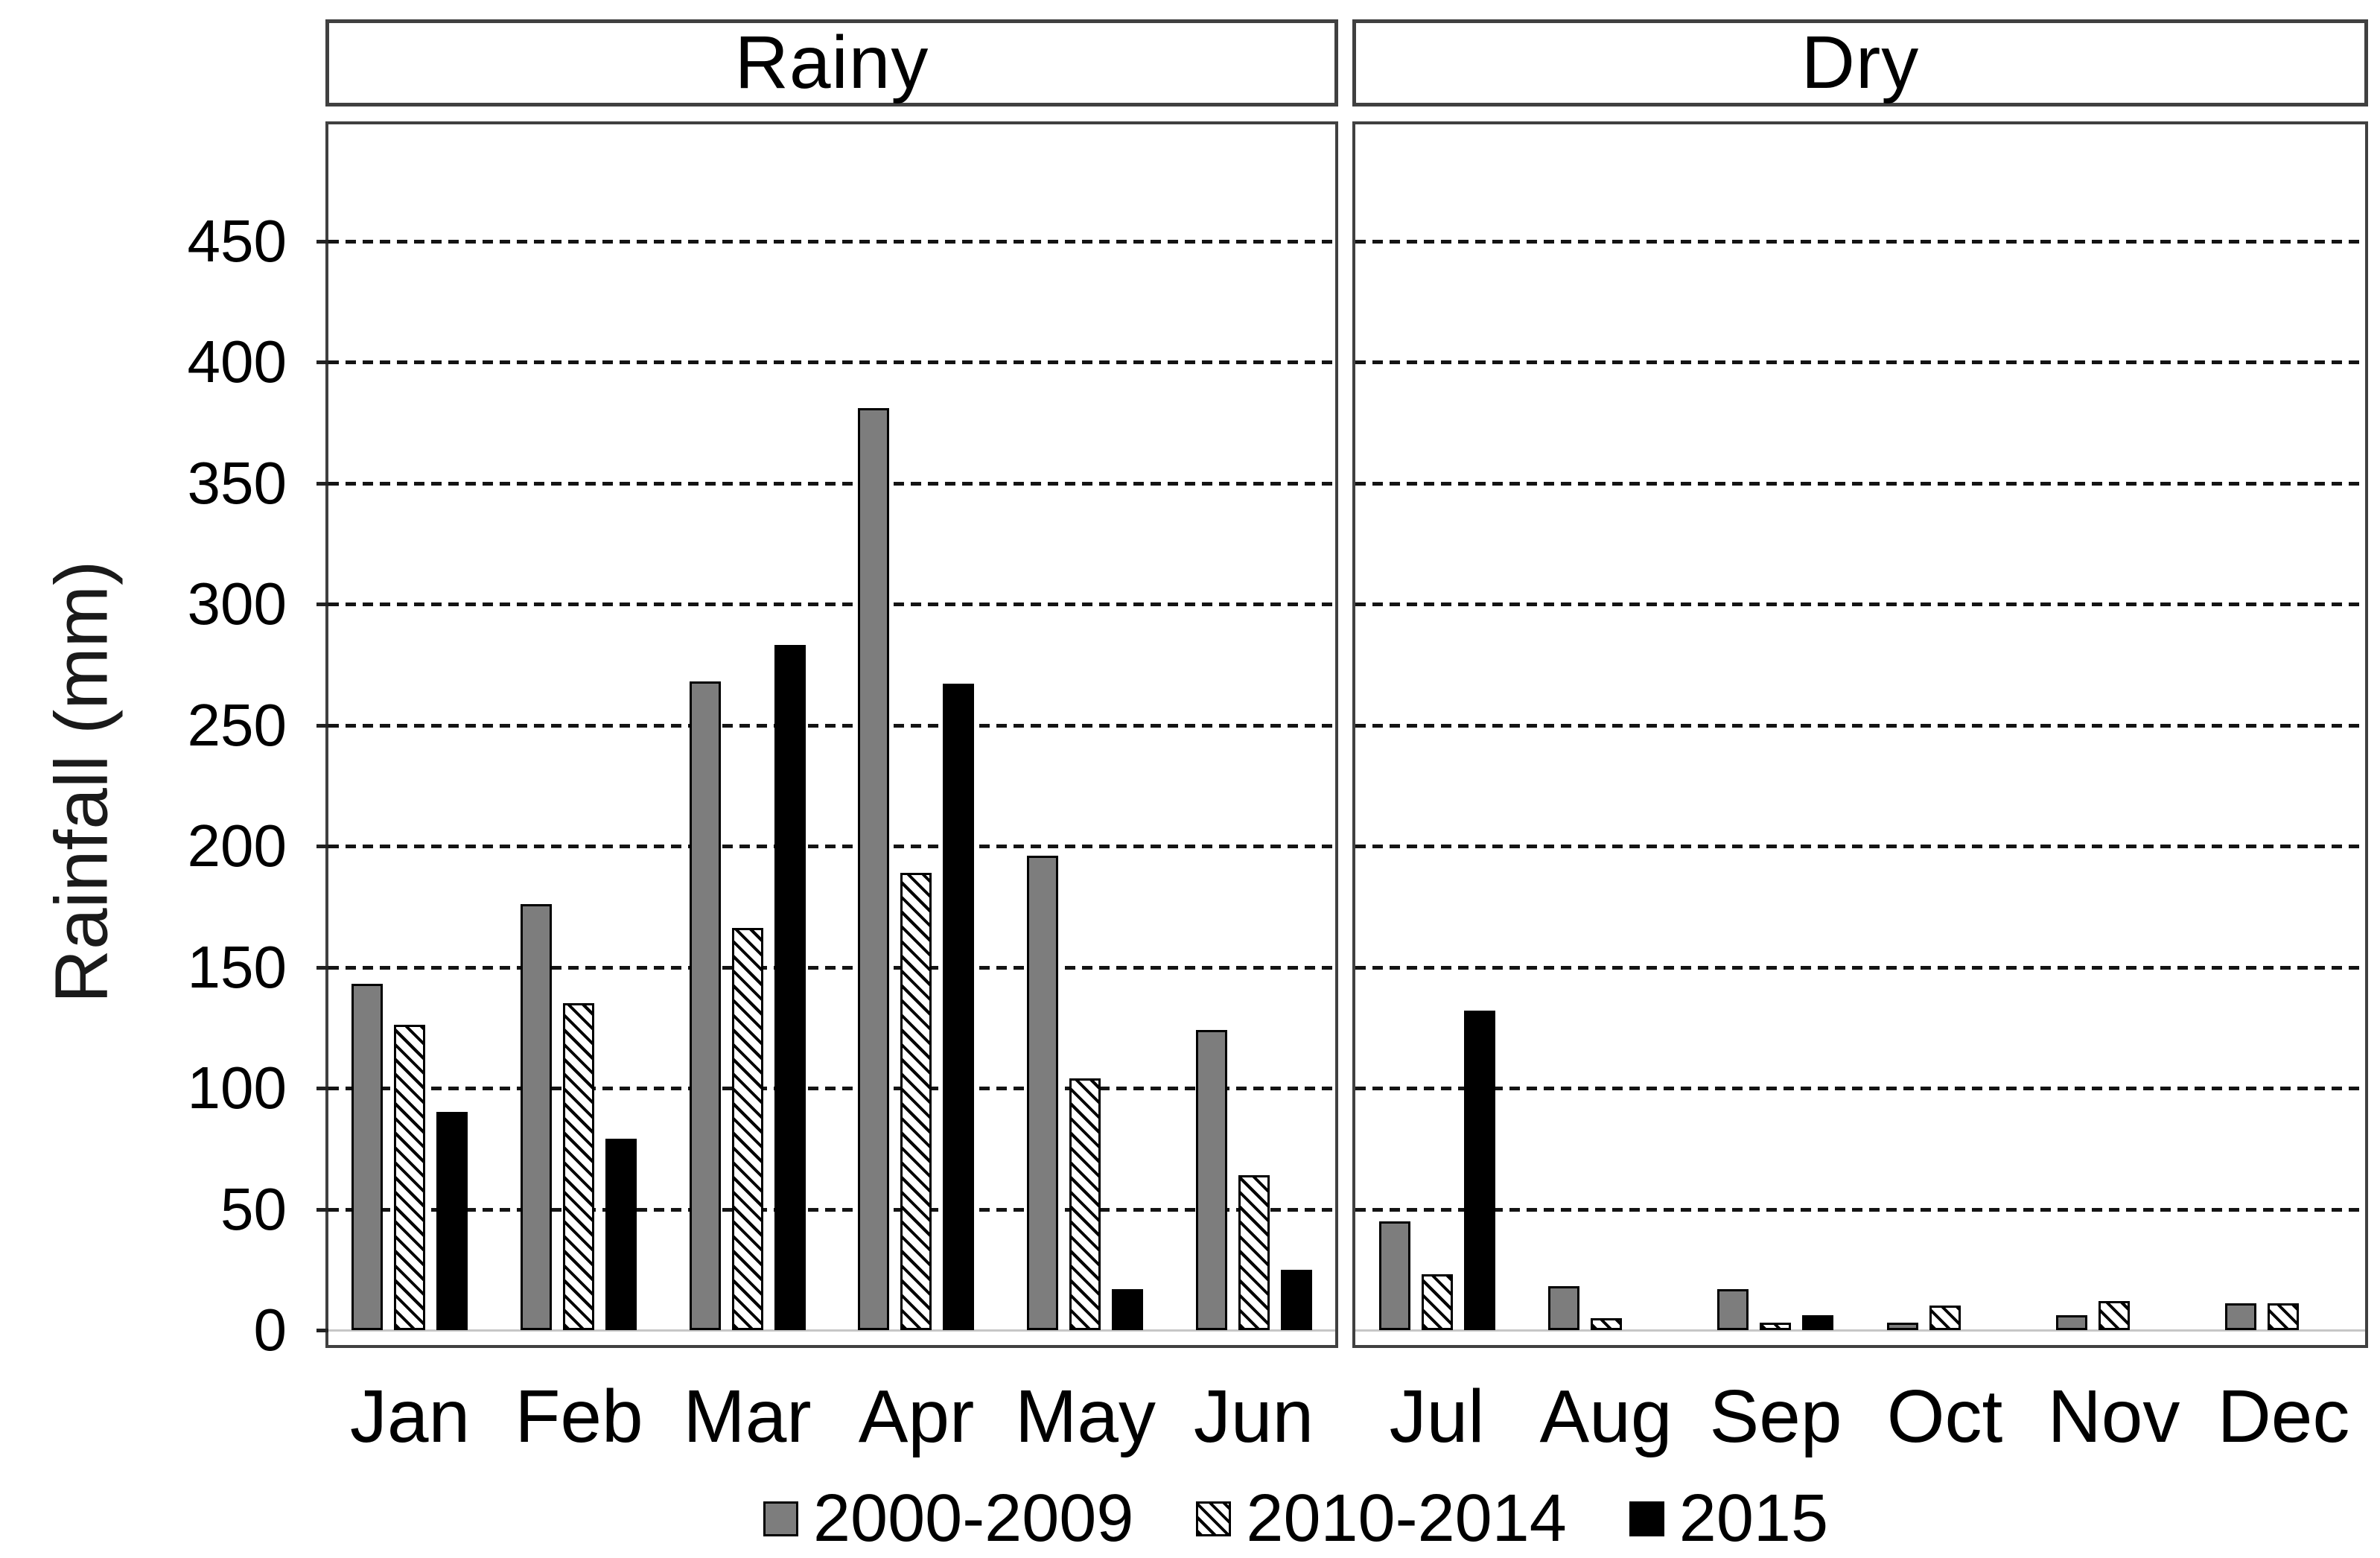 This screenshot has height=1558, width=2380. What do you see at coordinates (536, 1117) in the screenshot?
I see `bar-feb-2000-2009` at bounding box center [536, 1117].